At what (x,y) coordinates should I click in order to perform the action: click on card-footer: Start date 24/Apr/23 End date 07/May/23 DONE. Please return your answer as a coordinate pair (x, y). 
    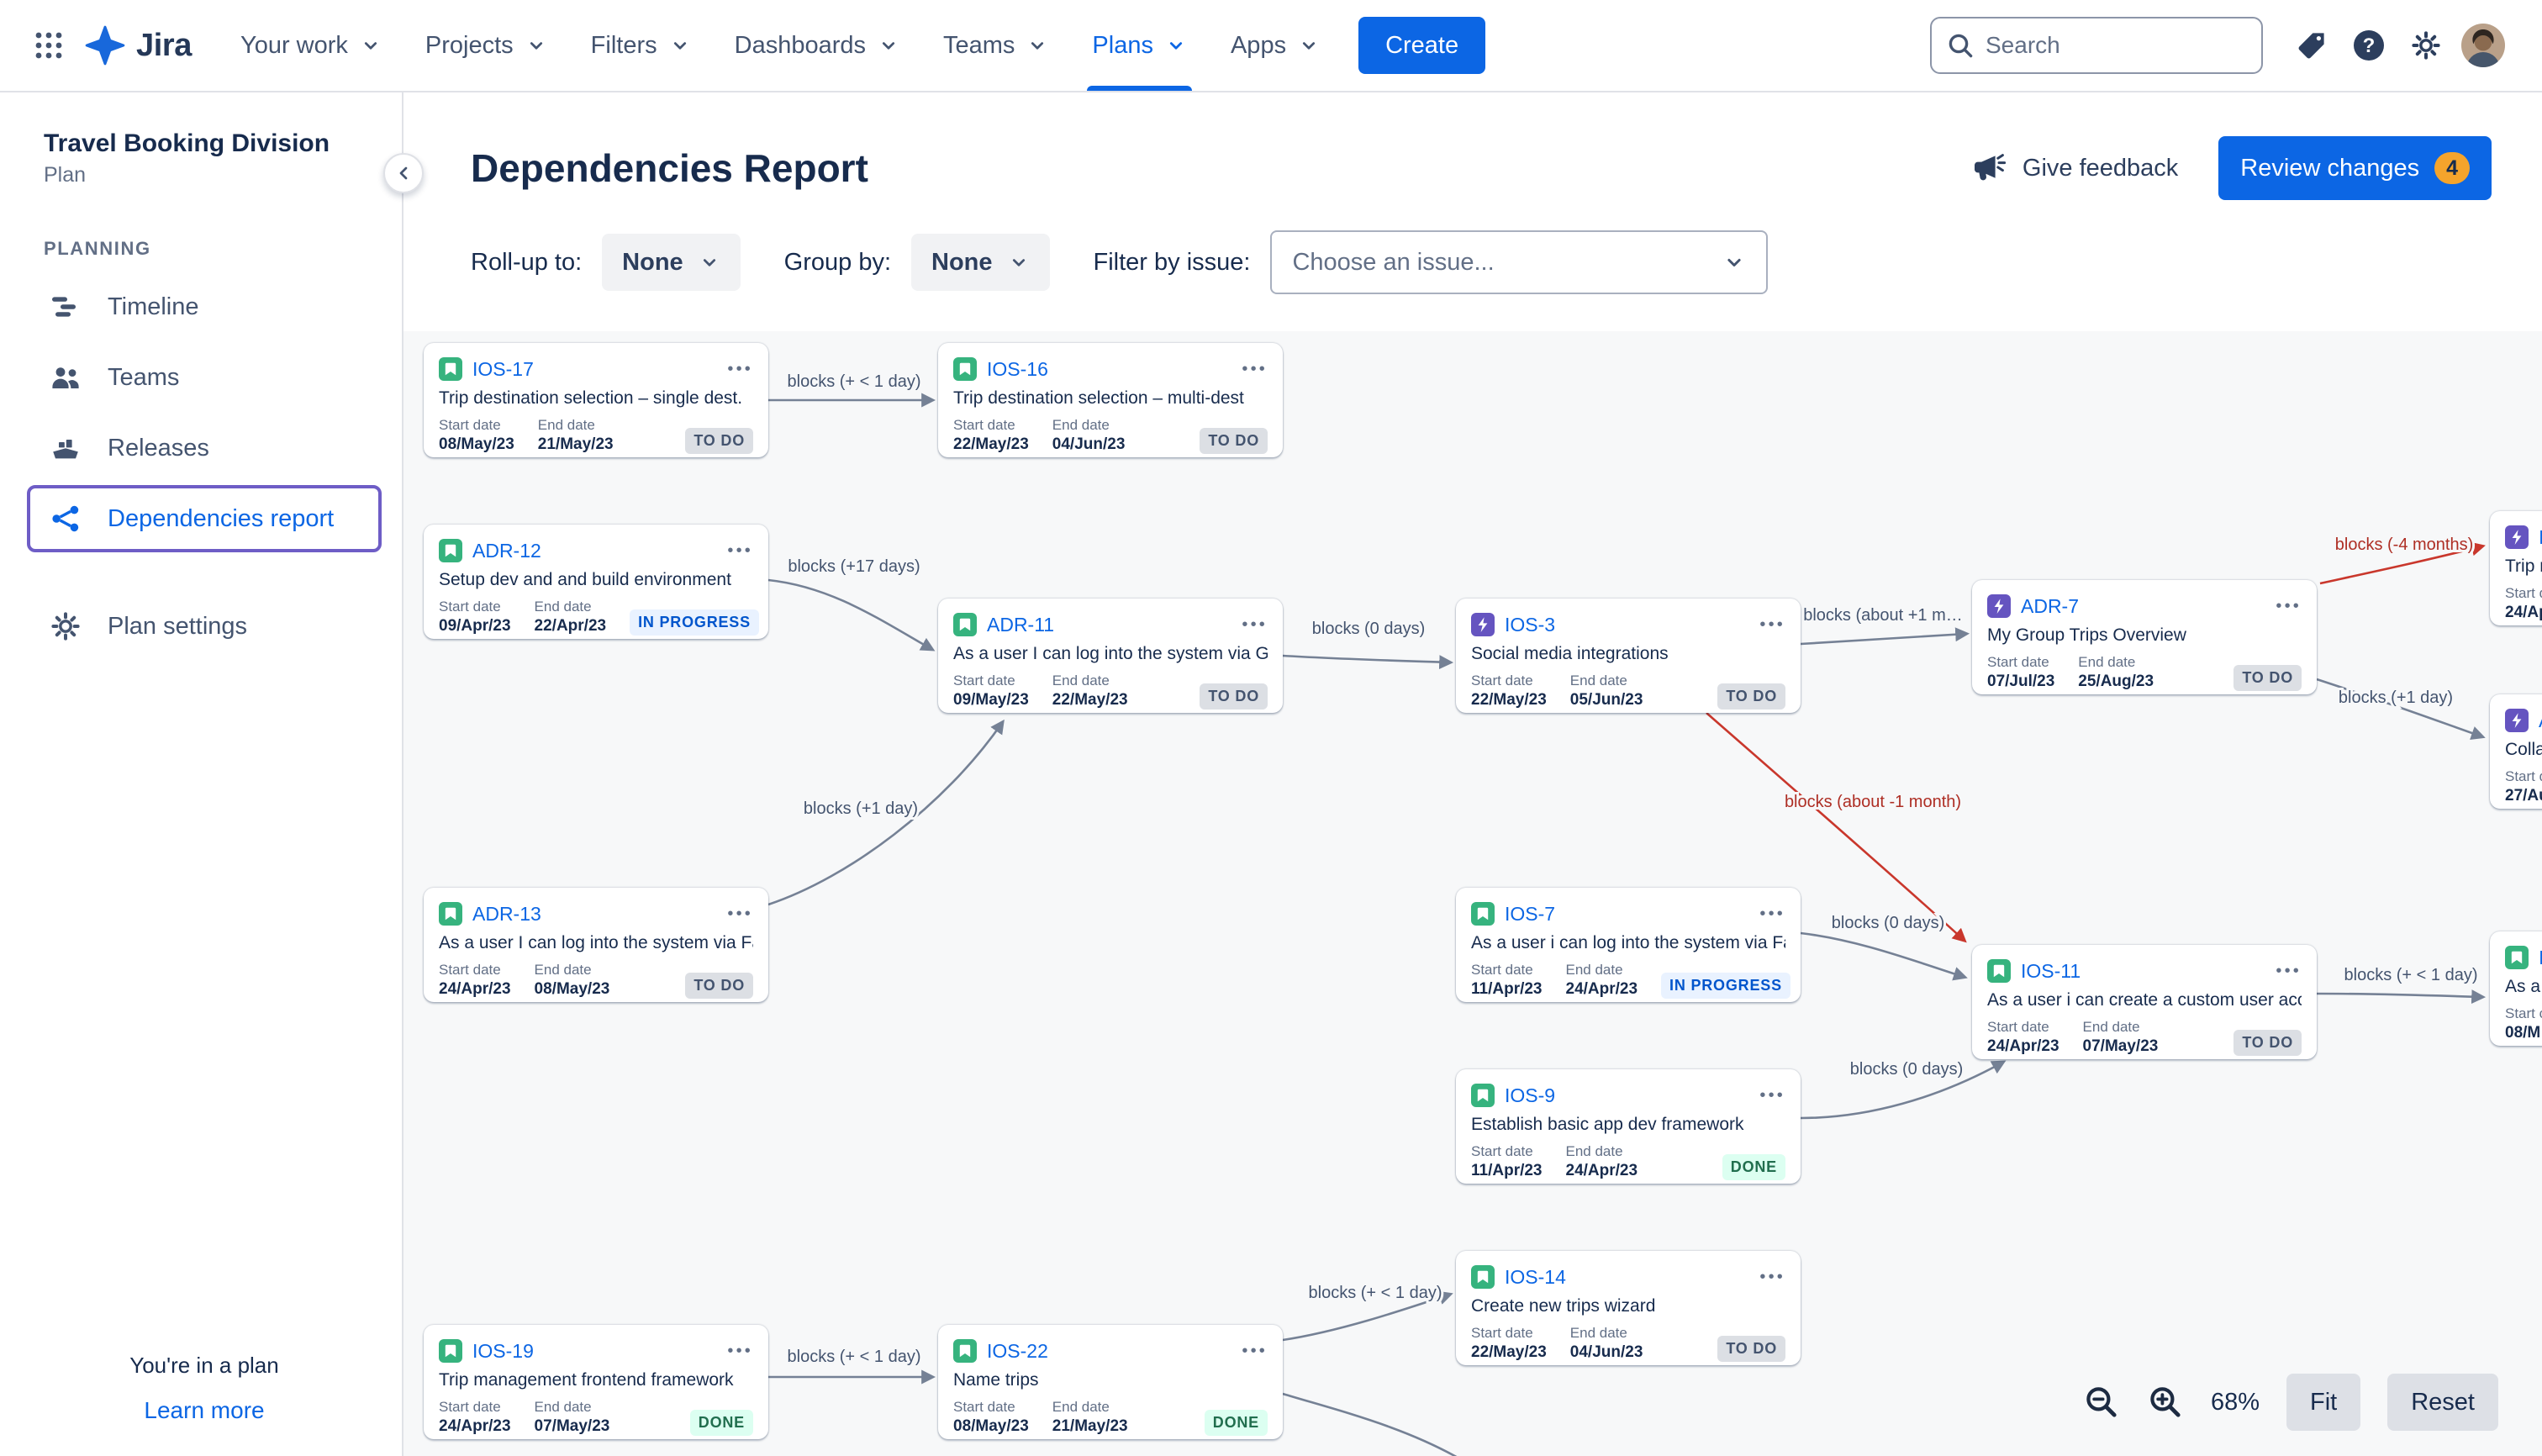
    Looking at the image, I should click on (596, 1417).